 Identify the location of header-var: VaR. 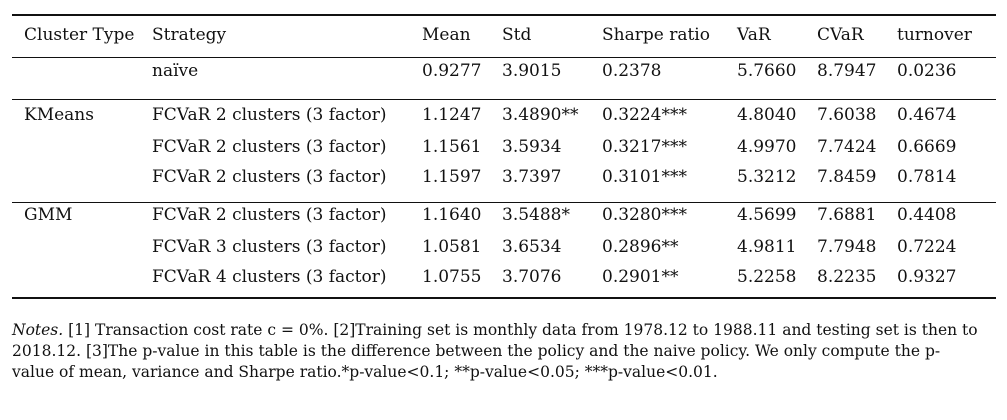
(754, 35).